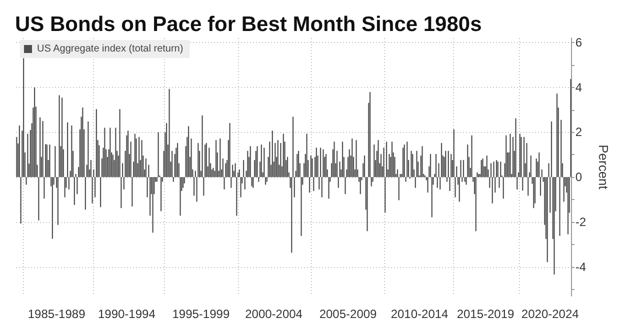 Image resolution: width=626 pixels, height=336 pixels. I want to click on y-tick-label: 0, so click(578, 177).